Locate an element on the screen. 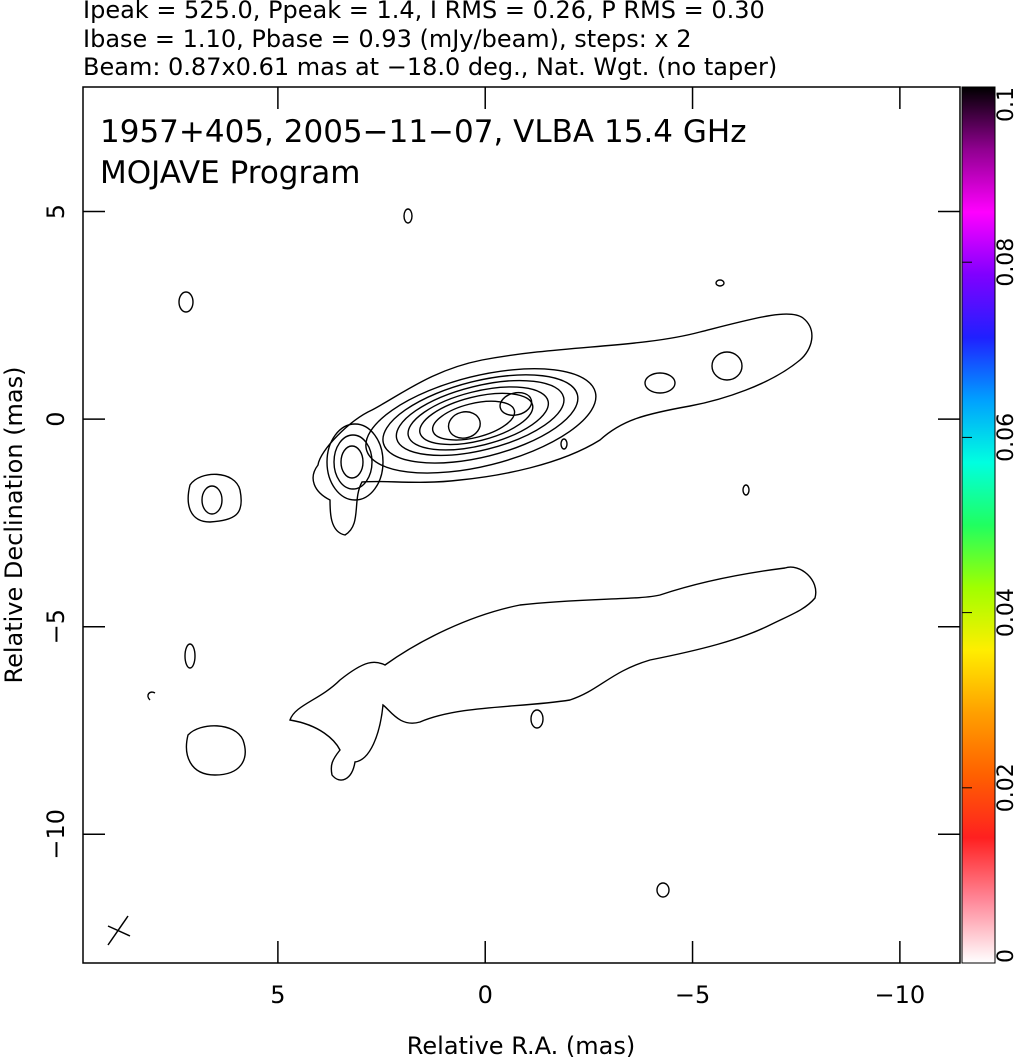 The height and width of the screenshot is (1061, 1022). y-axis-label: Relative Declination (mas) is located at coordinates (14, 524).